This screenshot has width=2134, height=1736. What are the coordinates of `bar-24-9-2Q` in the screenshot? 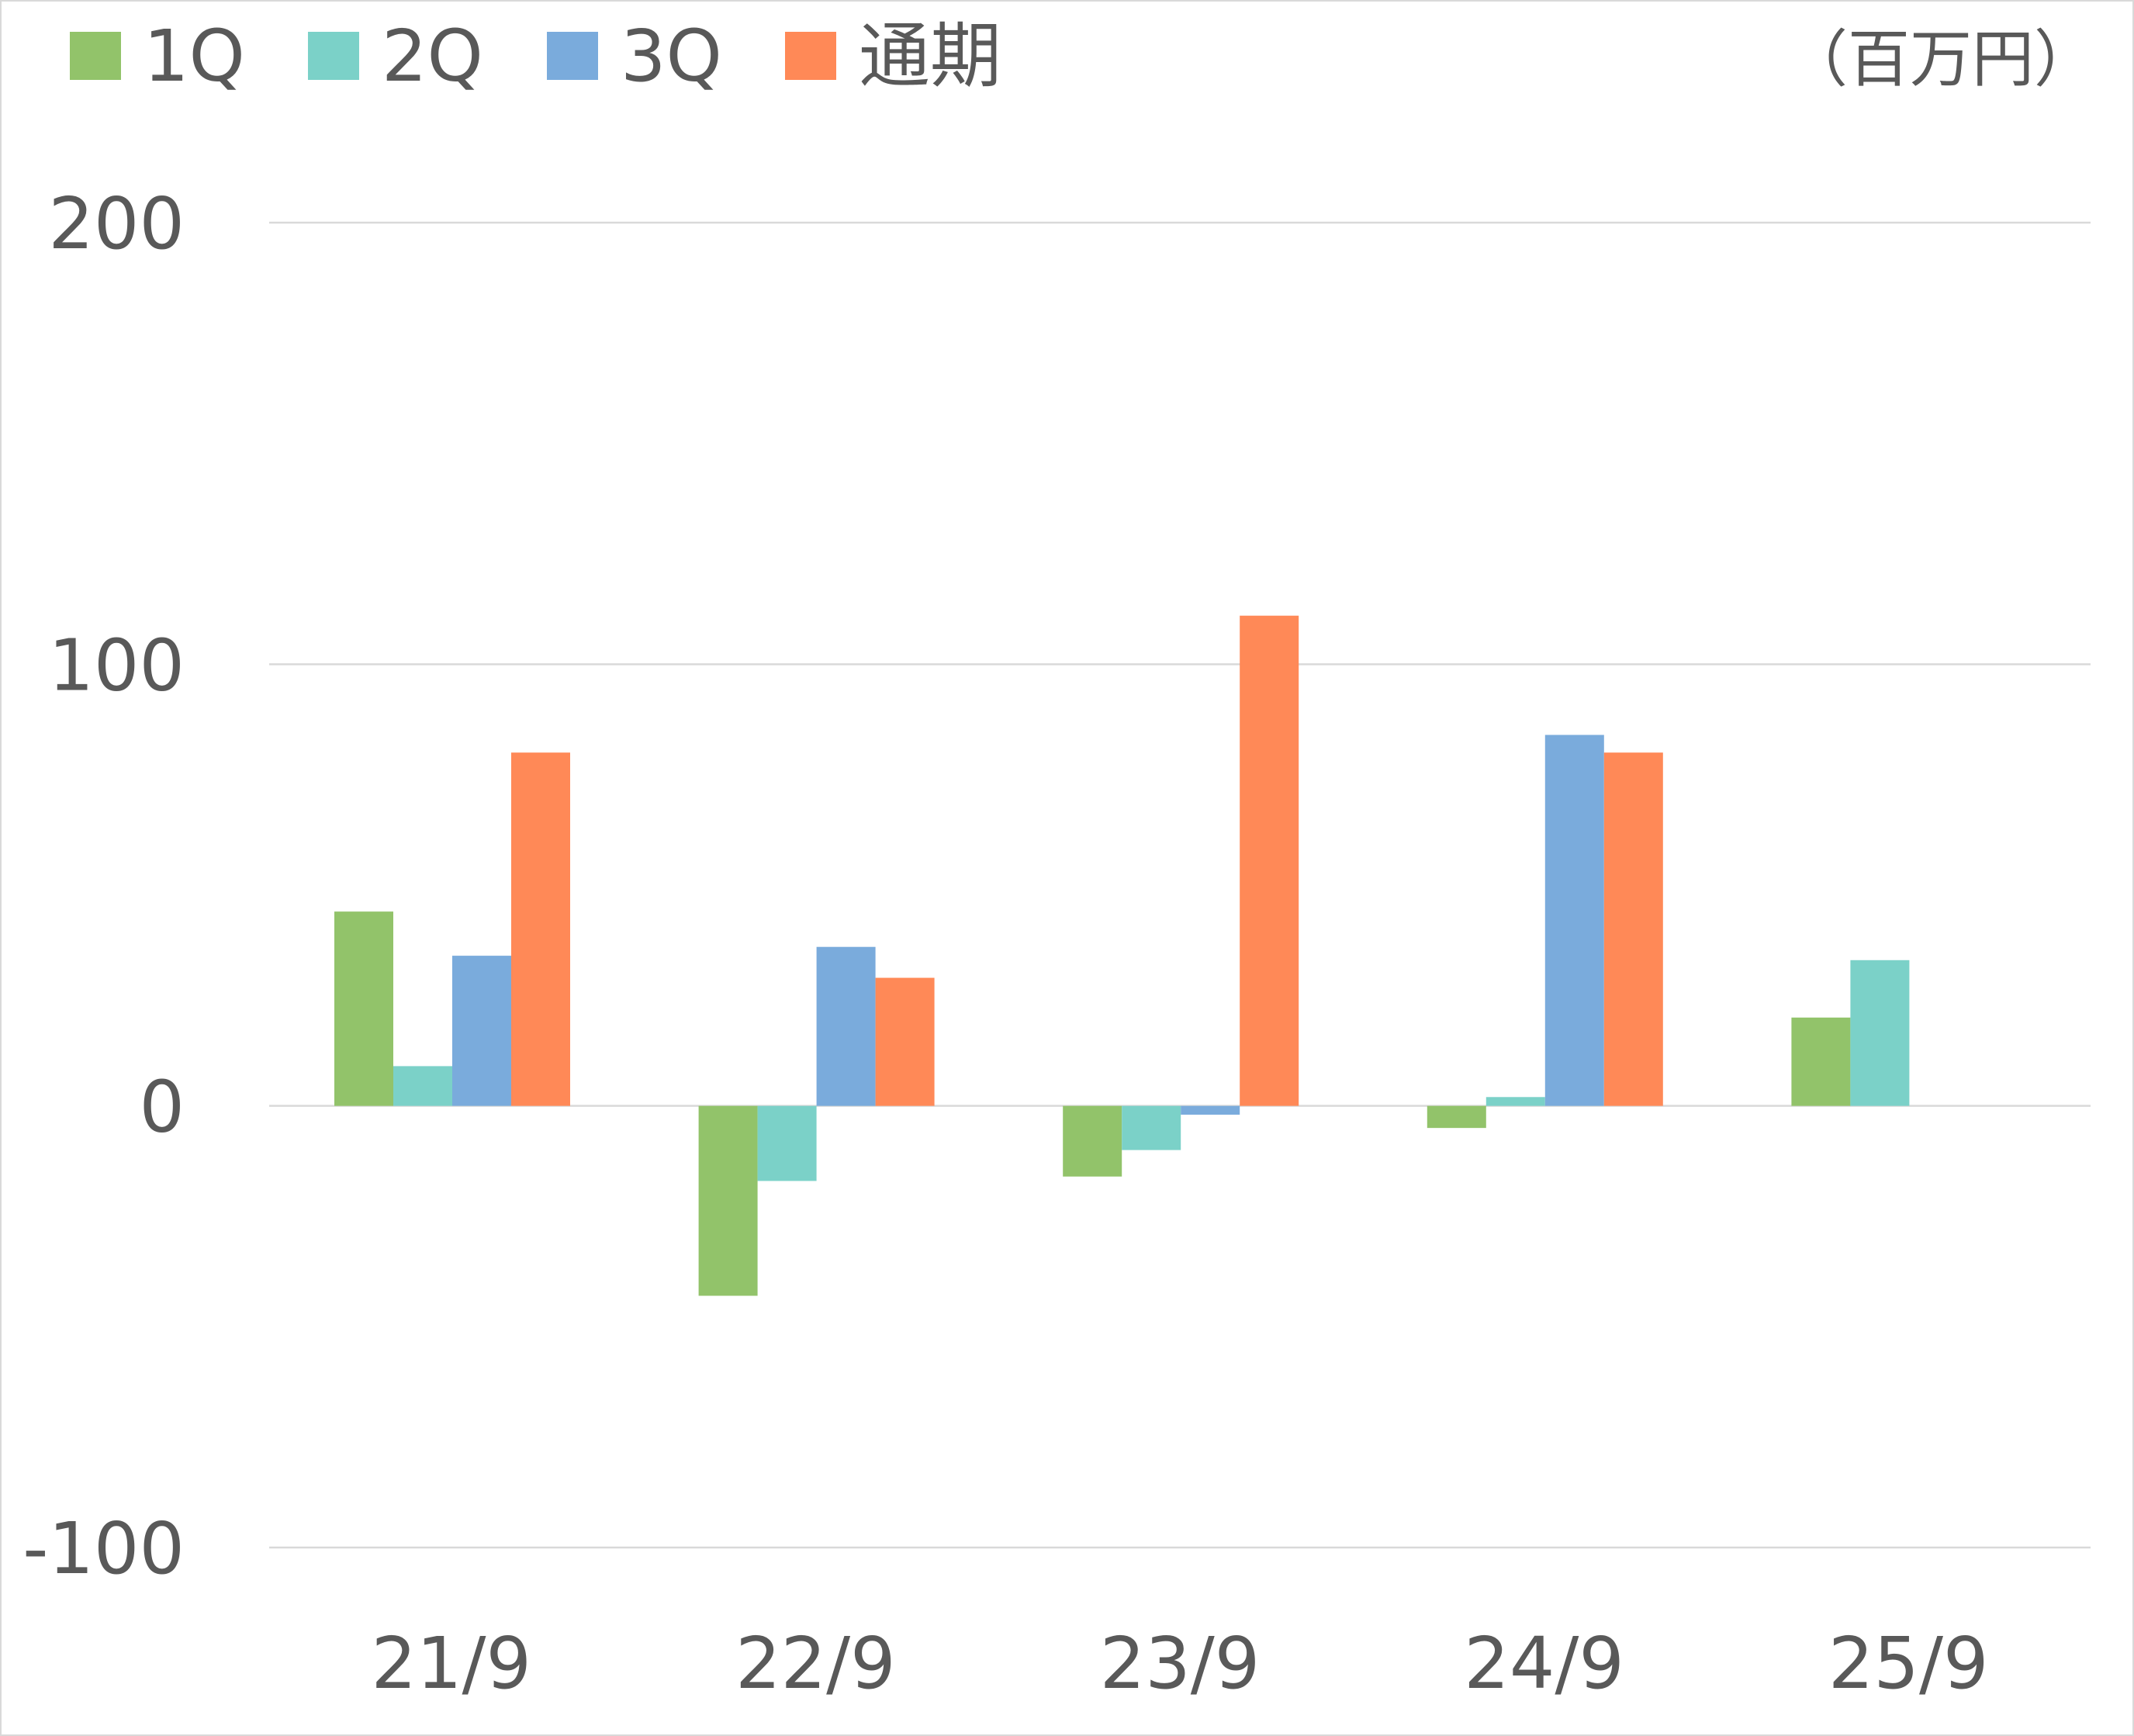 It's located at (1515, 1101).